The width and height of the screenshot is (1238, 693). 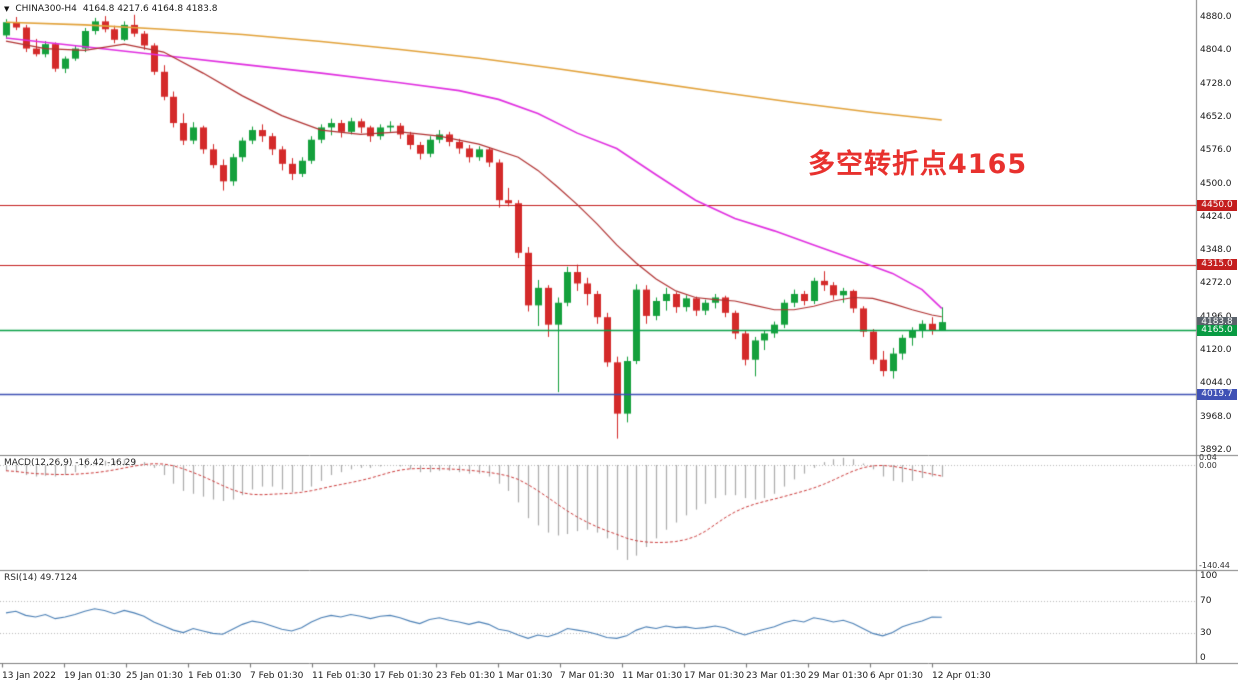 What do you see at coordinates (525, 676) in the screenshot?
I see `time-axis-label: 1 Mar 01:30` at bounding box center [525, 676].